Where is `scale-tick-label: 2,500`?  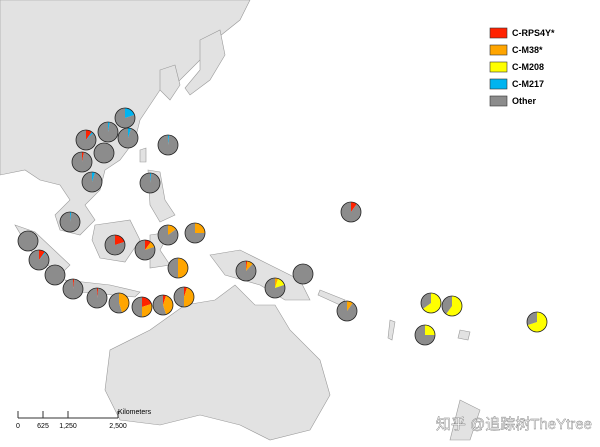 scale-tick-label: 2,500 is located at coordinates (118, 426).